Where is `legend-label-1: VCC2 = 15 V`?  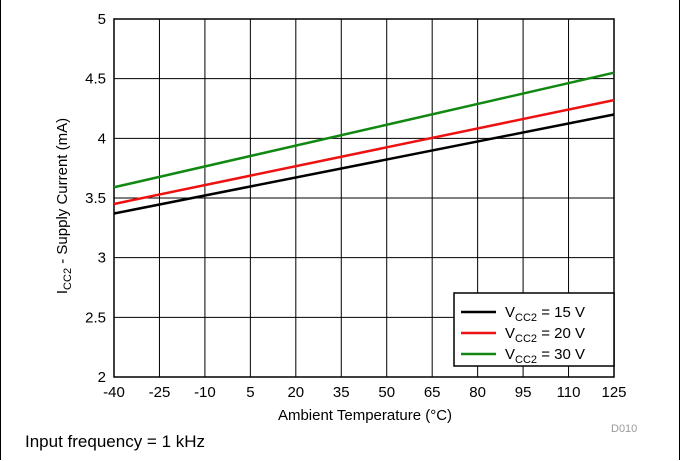
legend-label-1: VCC2 = 15 V is located at coordinates (545, 314).